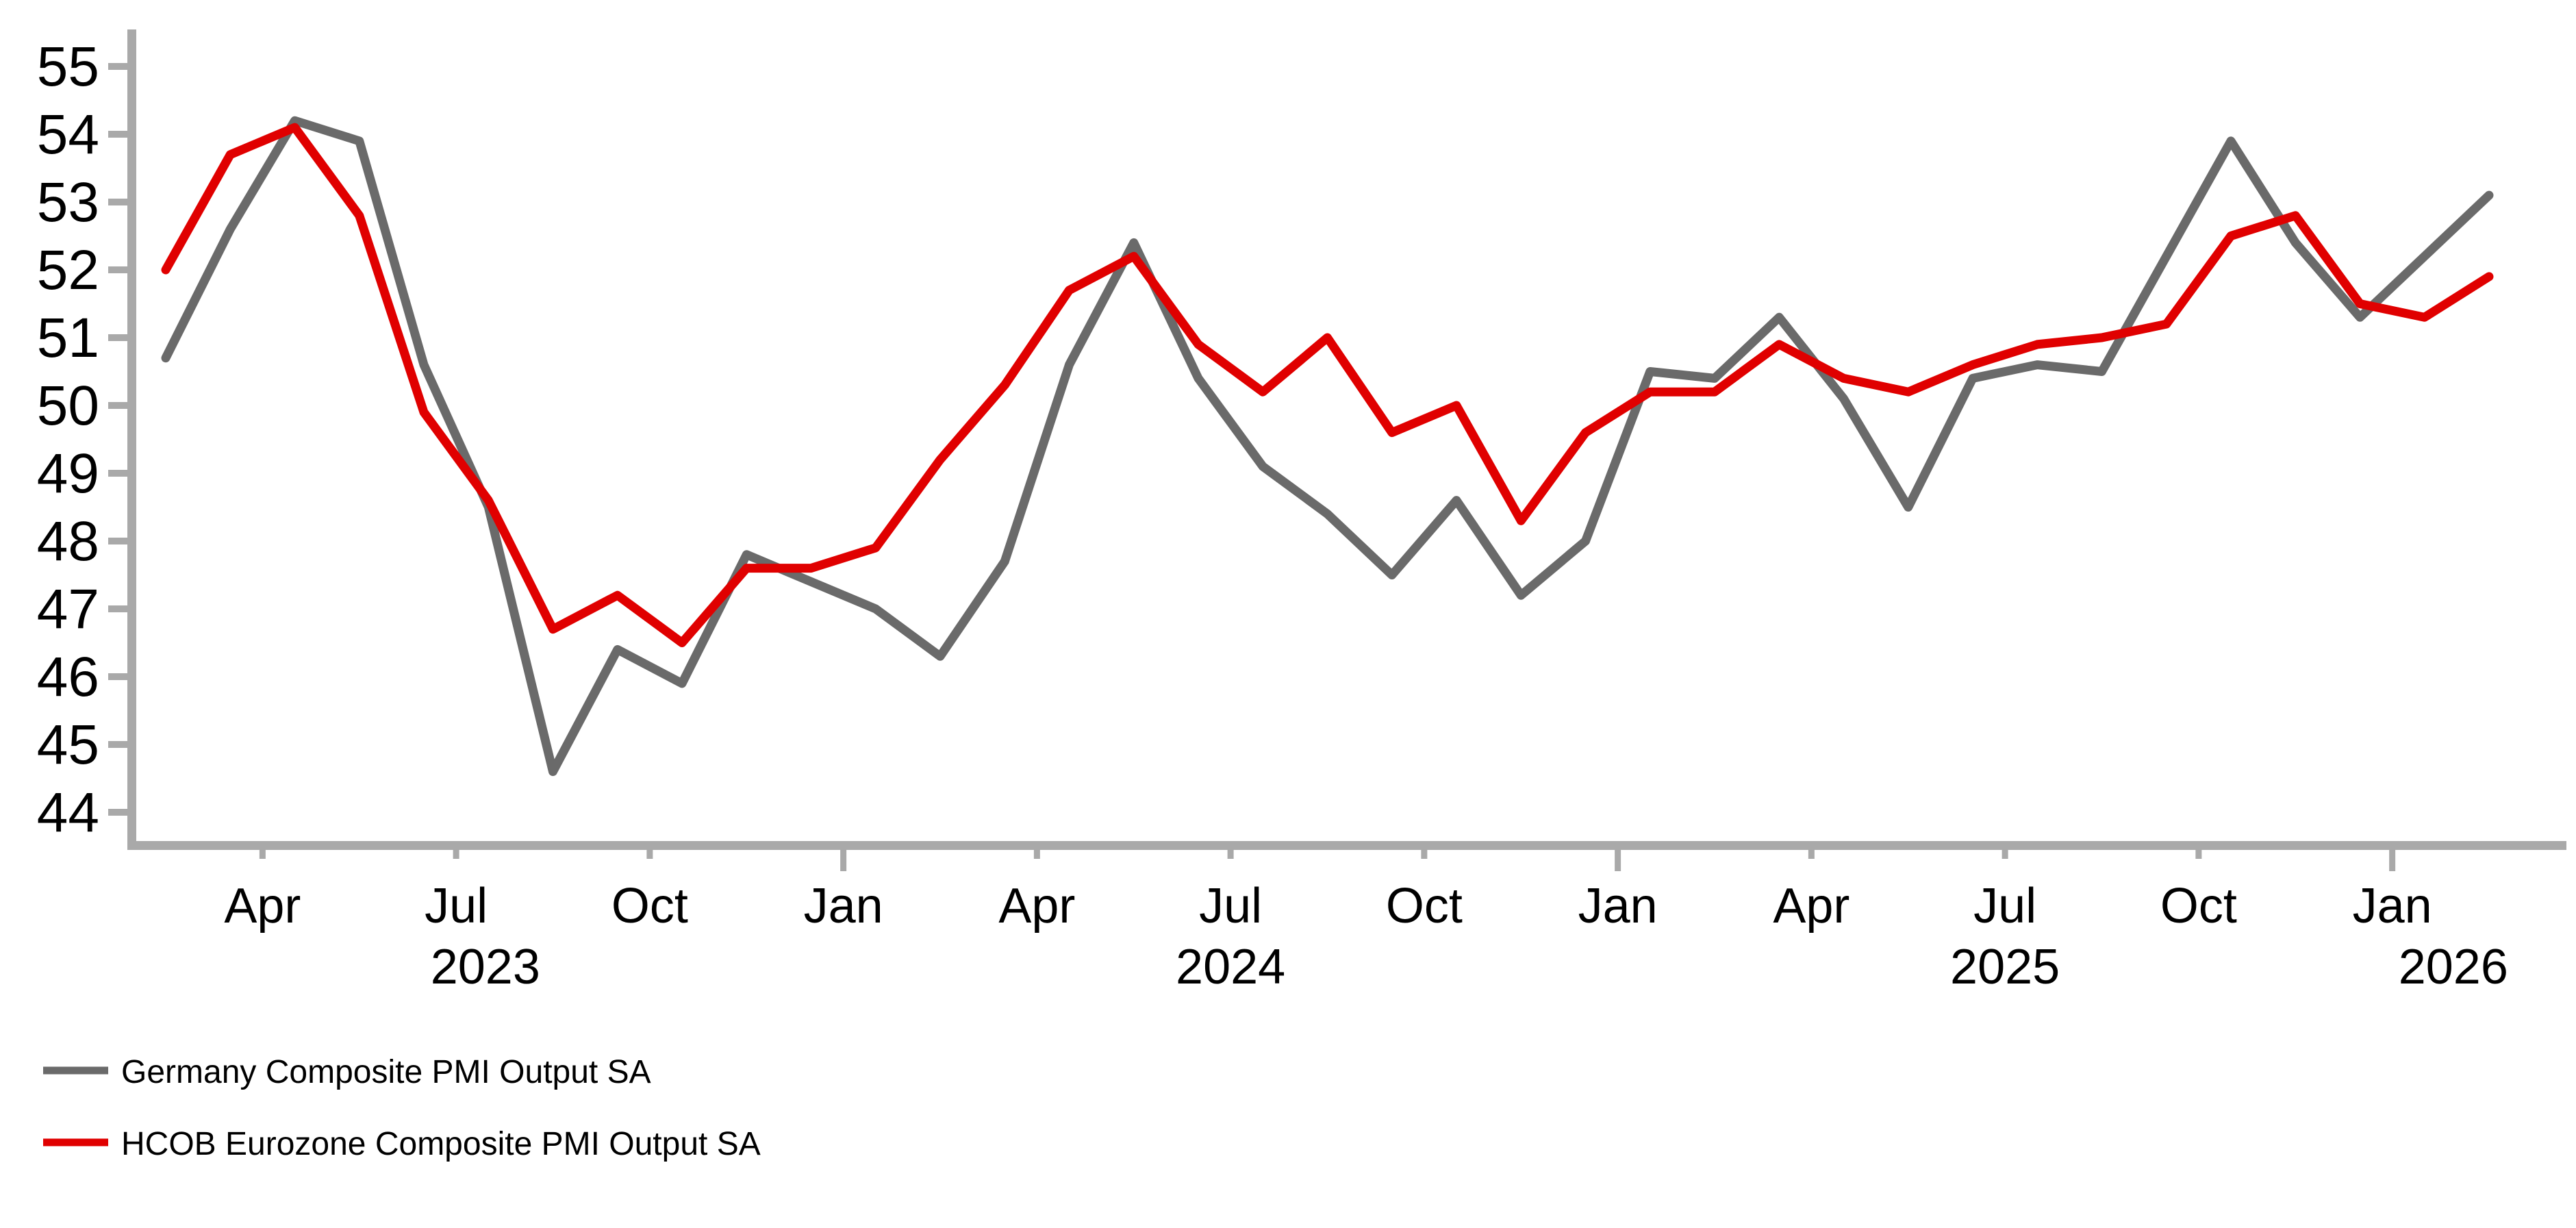 This screenshot has width=2576, height=1228. Describe the element at coordinates (68, 677) in the screenshot. I see `y-tick-label-46: 46` at that location.